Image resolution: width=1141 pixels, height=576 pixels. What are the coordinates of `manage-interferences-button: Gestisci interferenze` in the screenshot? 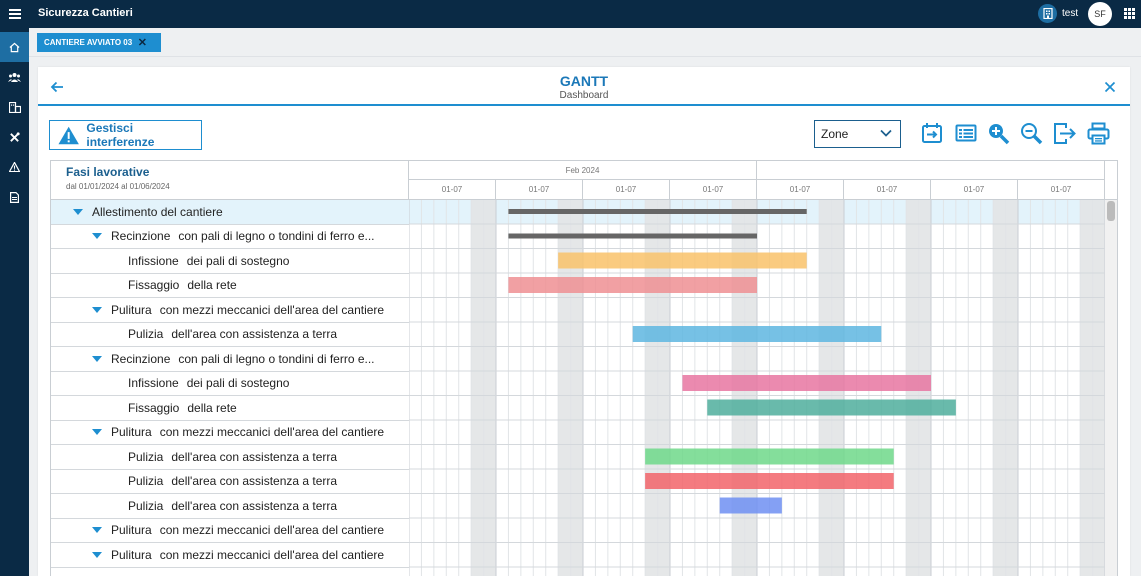 It's located at (125, 135).